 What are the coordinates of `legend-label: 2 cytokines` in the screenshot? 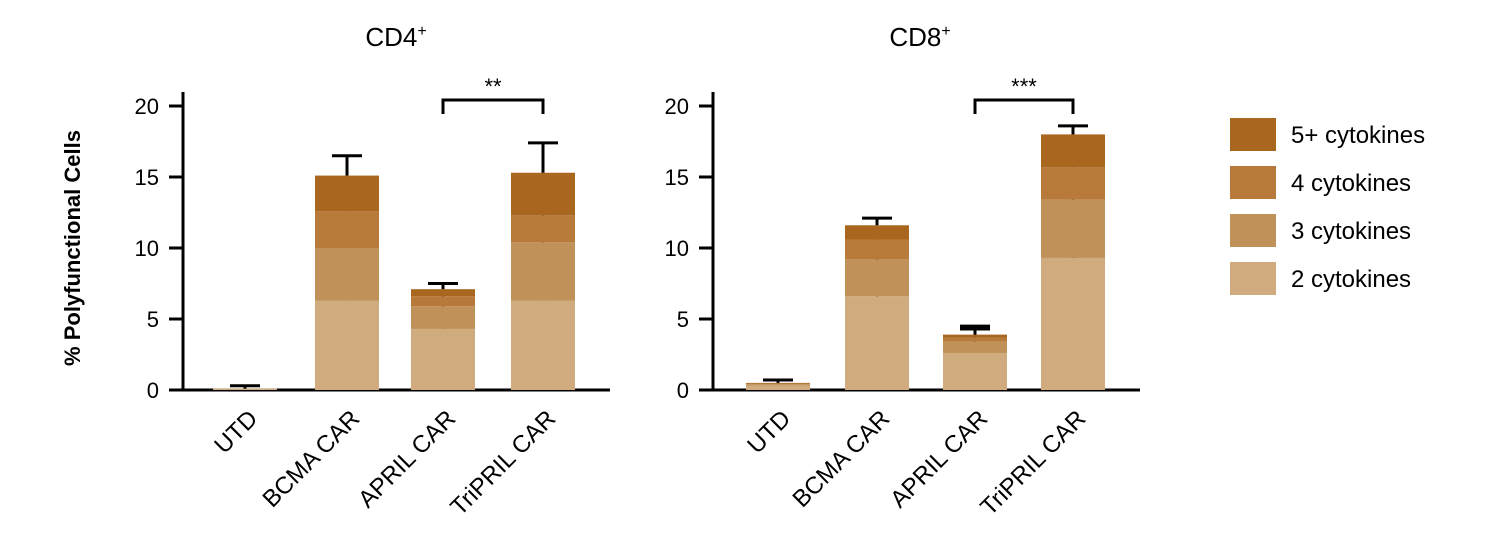 It's located at (1351, 279).